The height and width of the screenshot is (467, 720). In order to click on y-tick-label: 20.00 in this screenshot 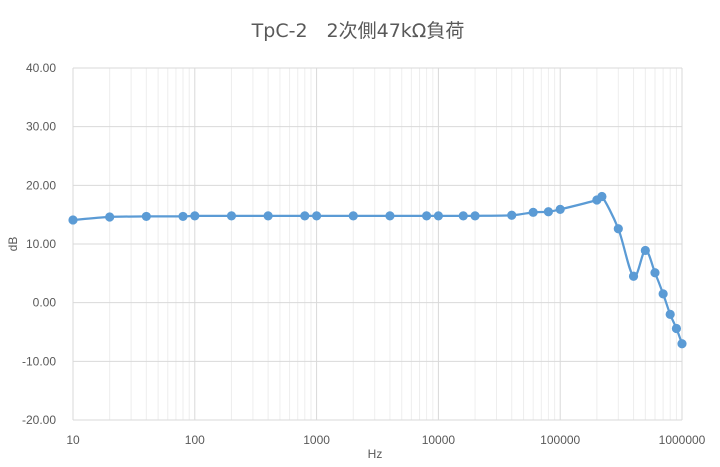, I will do `click(41, 185)`.